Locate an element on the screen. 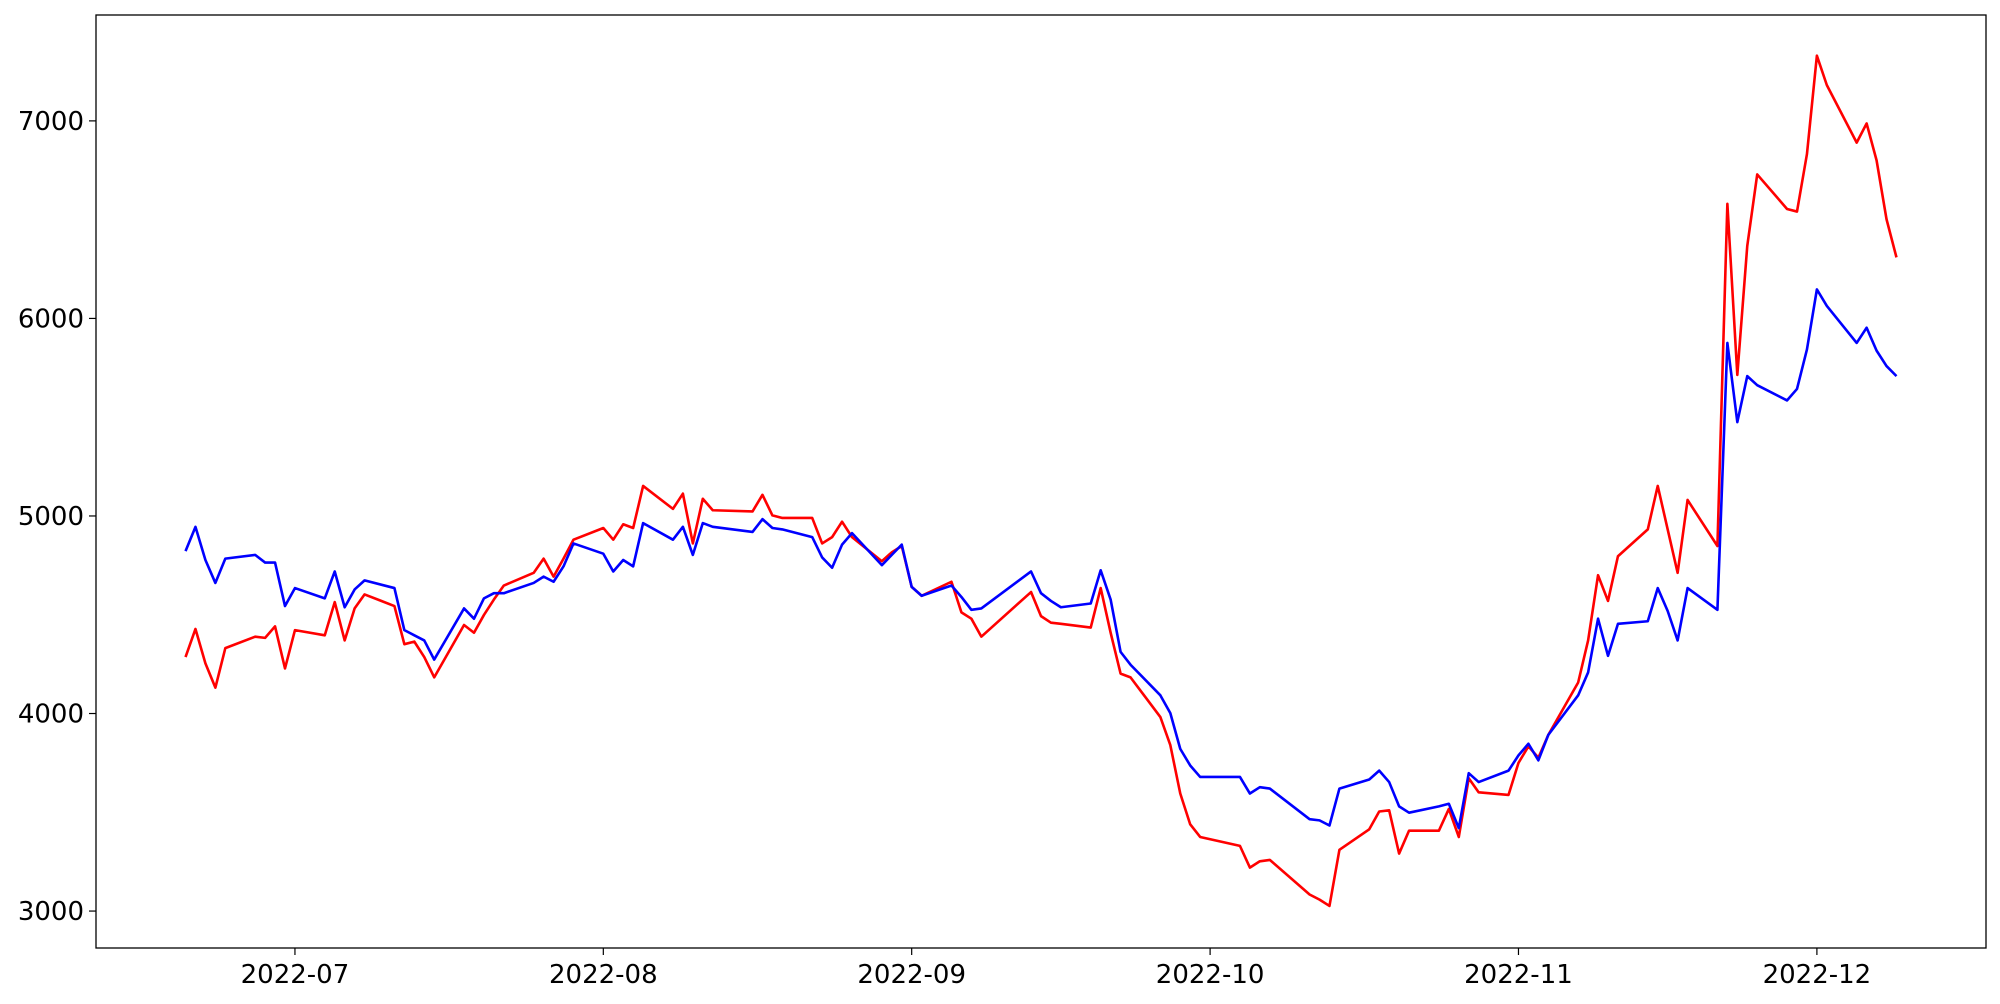  y-tick-label: 4000 is located at coordinates (51, 715).